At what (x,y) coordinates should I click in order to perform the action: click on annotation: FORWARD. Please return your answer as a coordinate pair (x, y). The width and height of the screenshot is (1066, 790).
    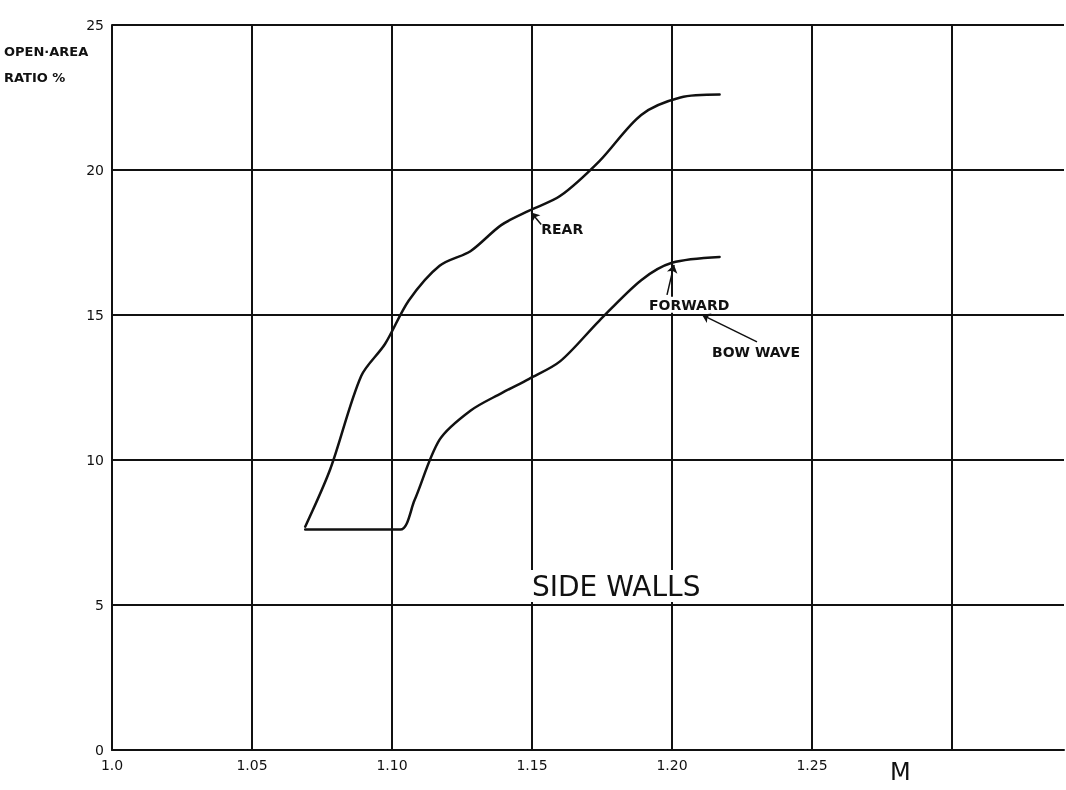
    Looking at the image, I should click on (689, 304).